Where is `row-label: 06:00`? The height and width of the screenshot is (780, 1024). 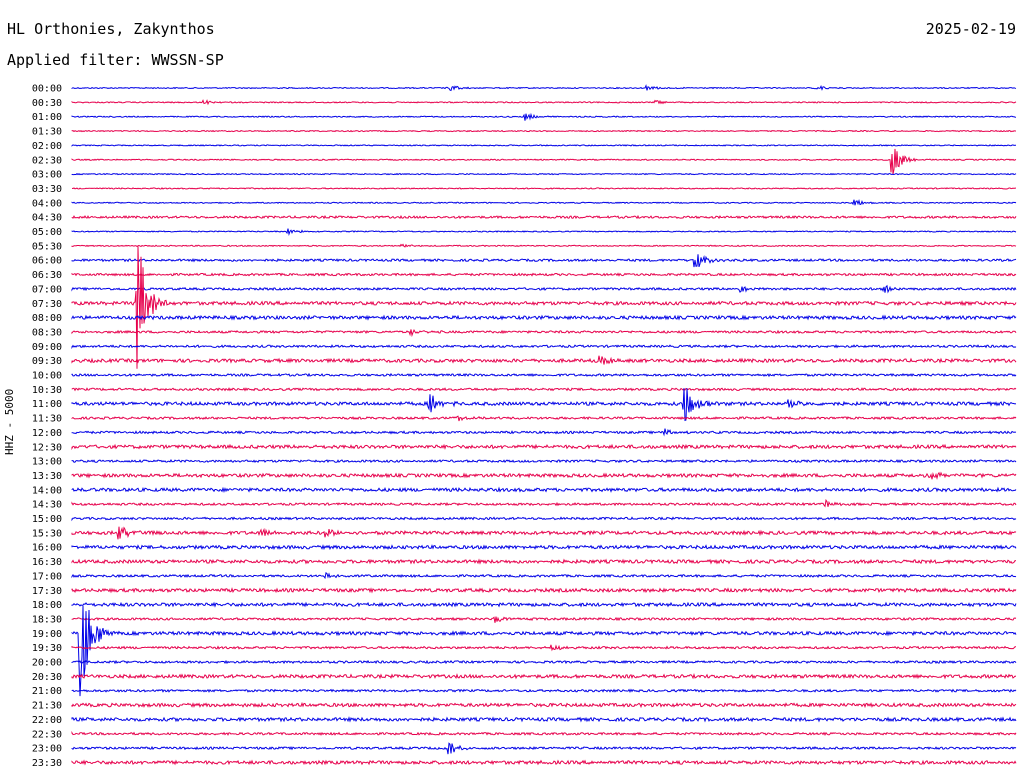 row-label: 06:00 is located at coordinates (47, 261).